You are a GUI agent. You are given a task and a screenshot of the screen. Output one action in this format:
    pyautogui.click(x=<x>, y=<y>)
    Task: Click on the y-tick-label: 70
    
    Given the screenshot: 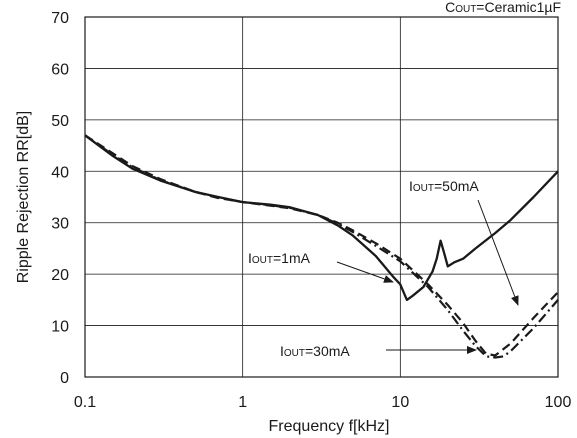 What is the action you would take?
    pyautogui.click(x=60, y=18)
    